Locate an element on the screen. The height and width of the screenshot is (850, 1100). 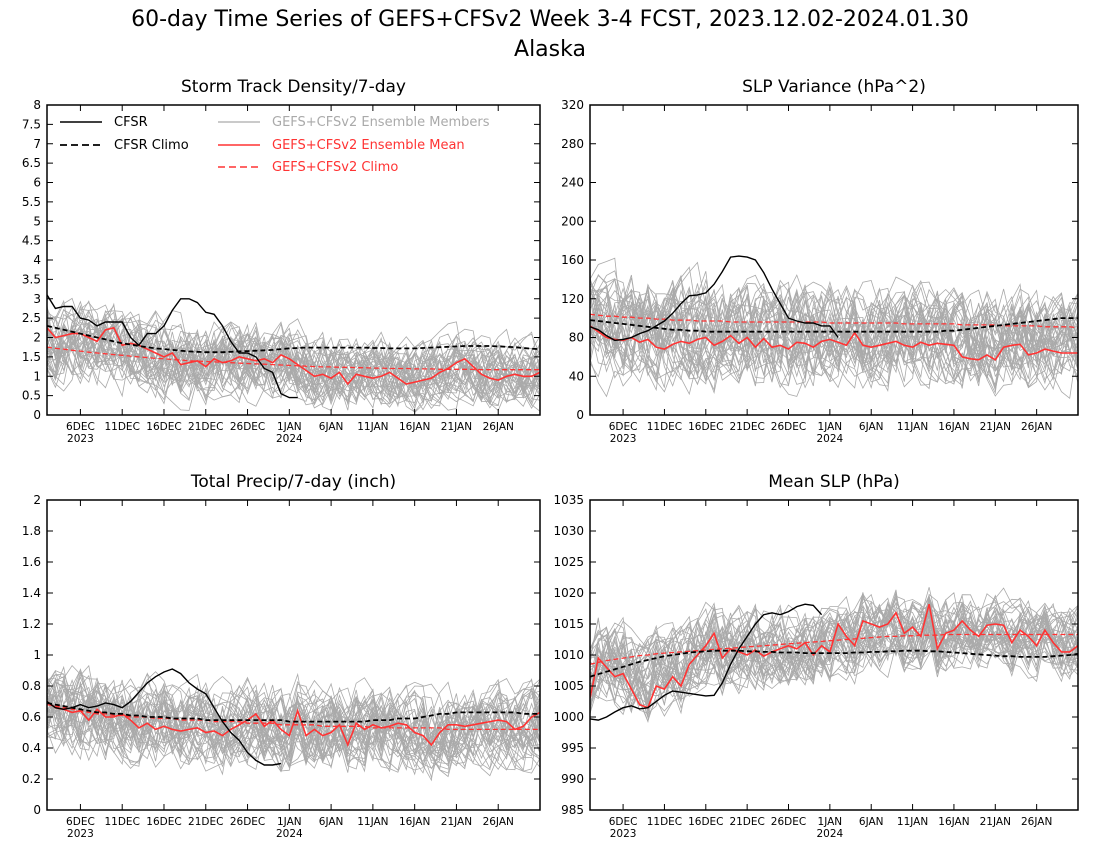
y-tick-label: 5 is located at coordinates (37, 221).